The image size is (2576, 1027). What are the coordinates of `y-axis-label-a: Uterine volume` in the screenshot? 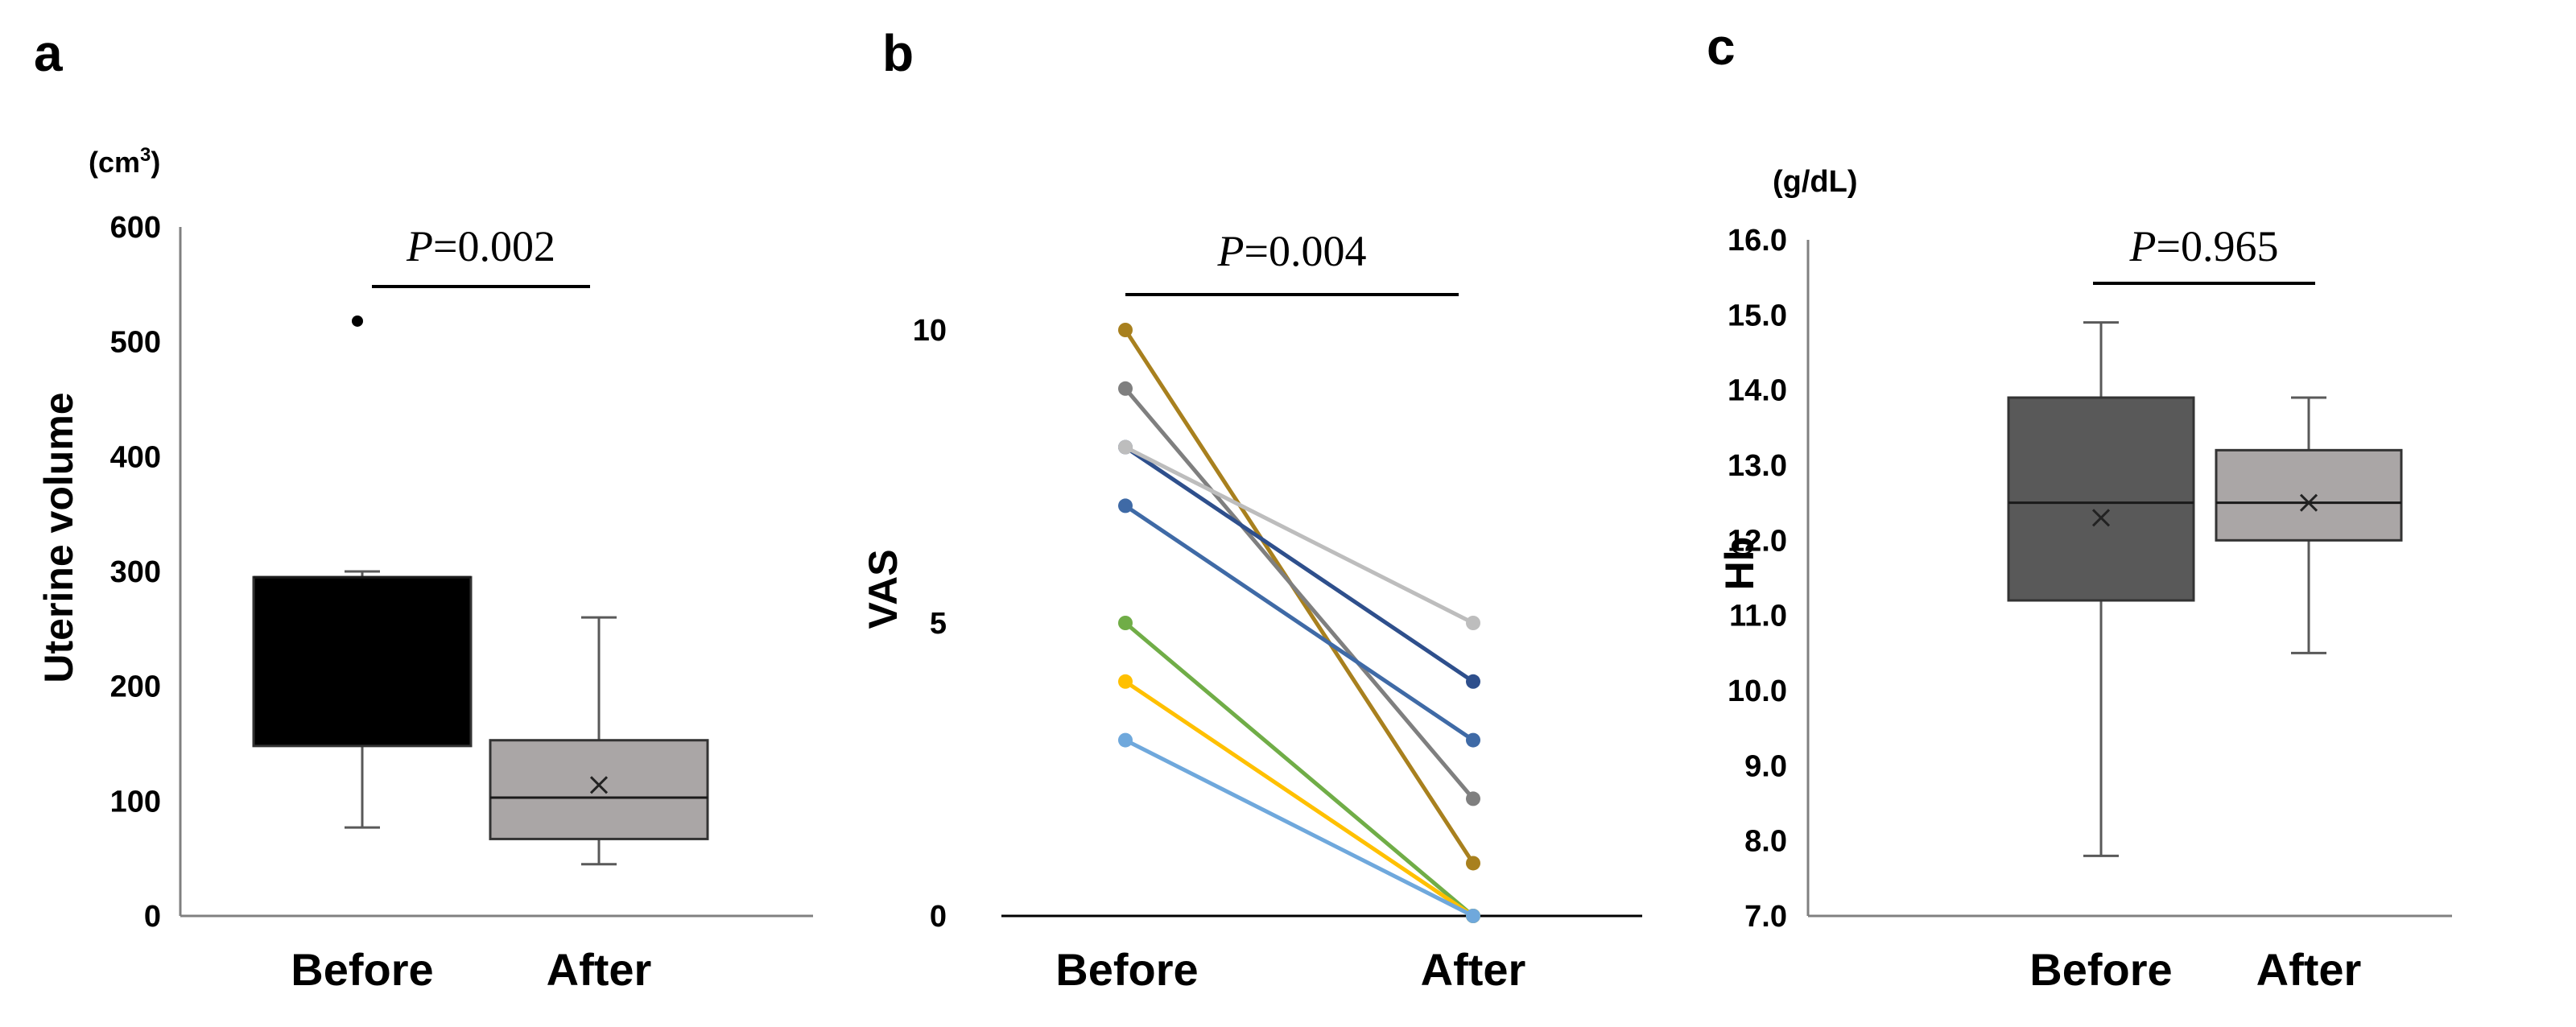 It's located at (58, 537).